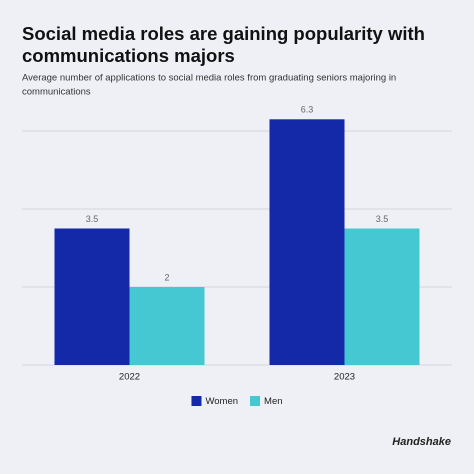  I want to click on legend-label: Men, so click(273, 401).